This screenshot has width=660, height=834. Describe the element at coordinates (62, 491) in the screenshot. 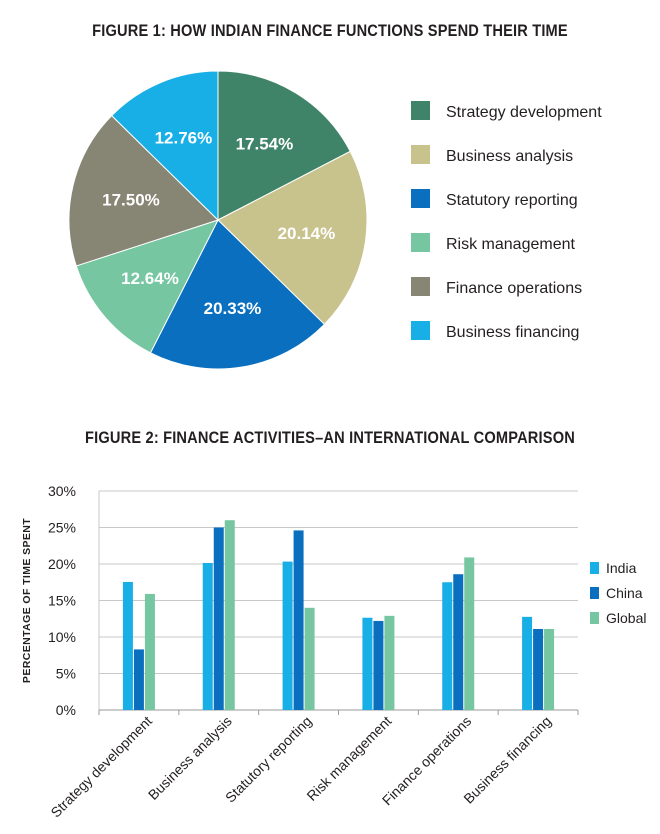

I see `y-tick-label: 30%` at that location.